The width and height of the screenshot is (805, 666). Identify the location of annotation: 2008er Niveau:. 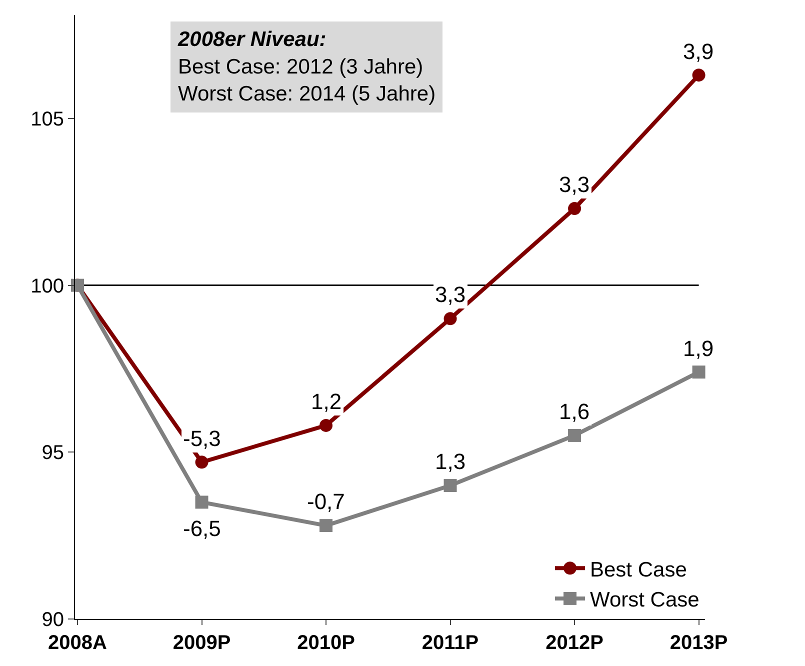
(251, 39).